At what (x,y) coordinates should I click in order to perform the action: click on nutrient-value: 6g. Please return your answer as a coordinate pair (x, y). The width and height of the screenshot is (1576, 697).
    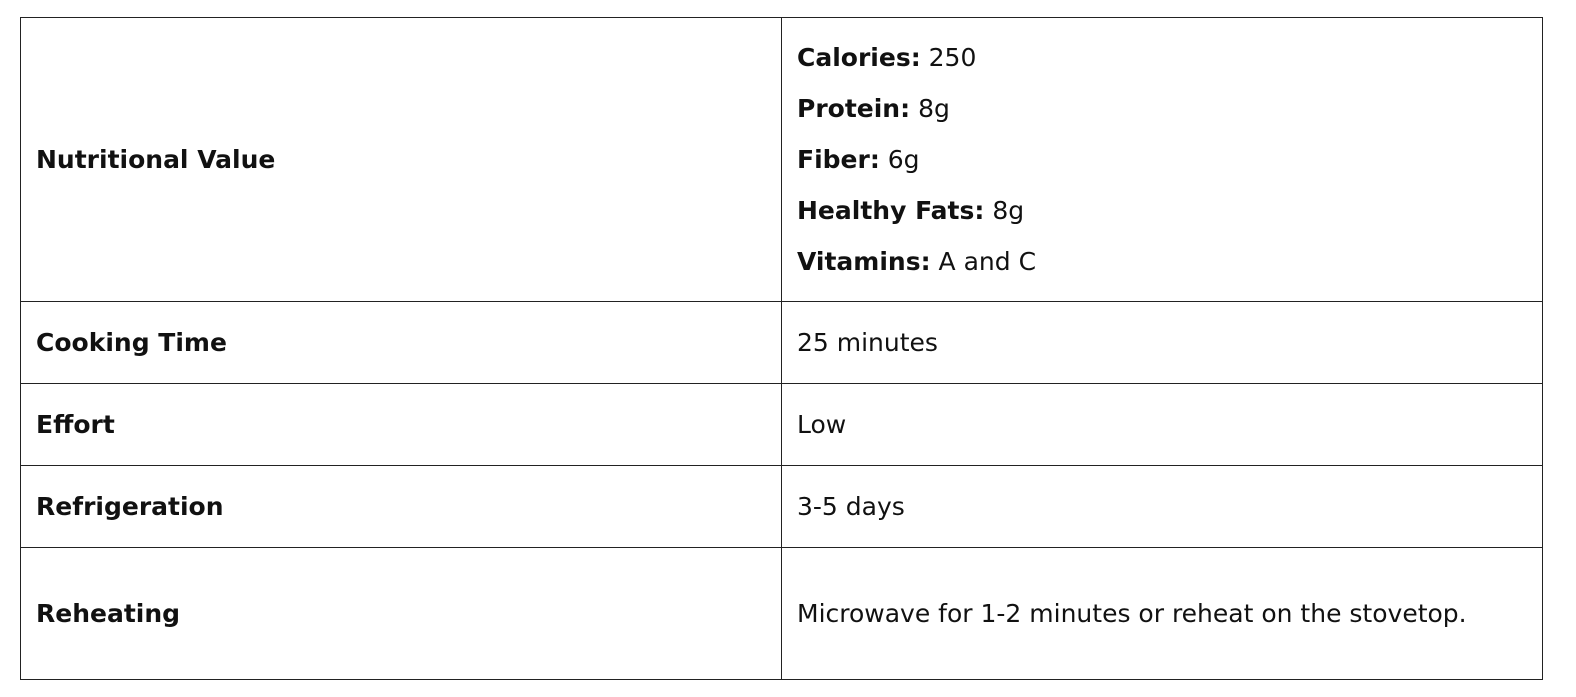
    Looking at the image, I should click on (903, 159).